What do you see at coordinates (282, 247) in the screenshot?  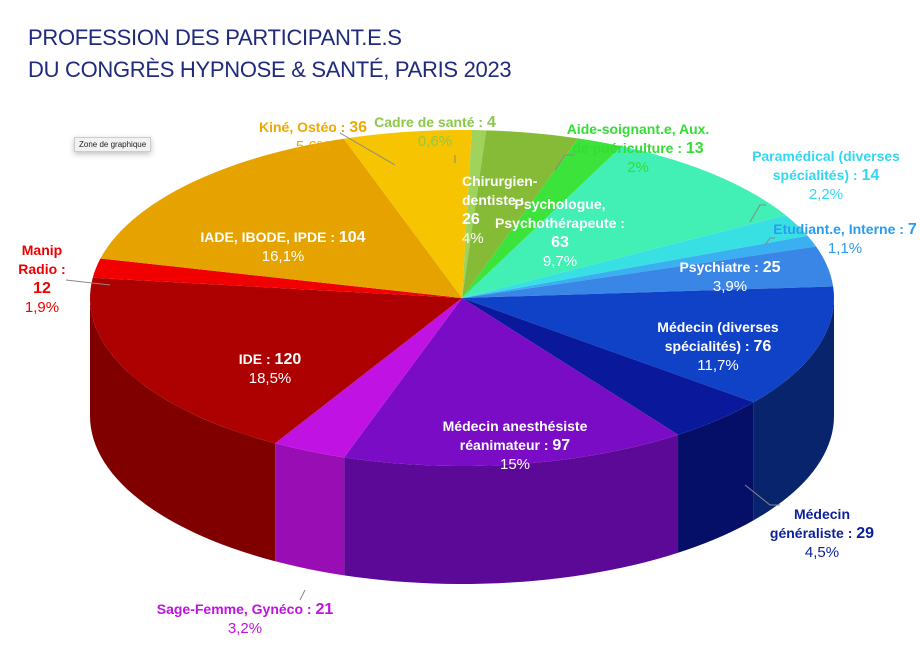 I see `slice-label-13: IADE, IBODE, IPDE : 104 16,1%` at bounding box center [282, 247].